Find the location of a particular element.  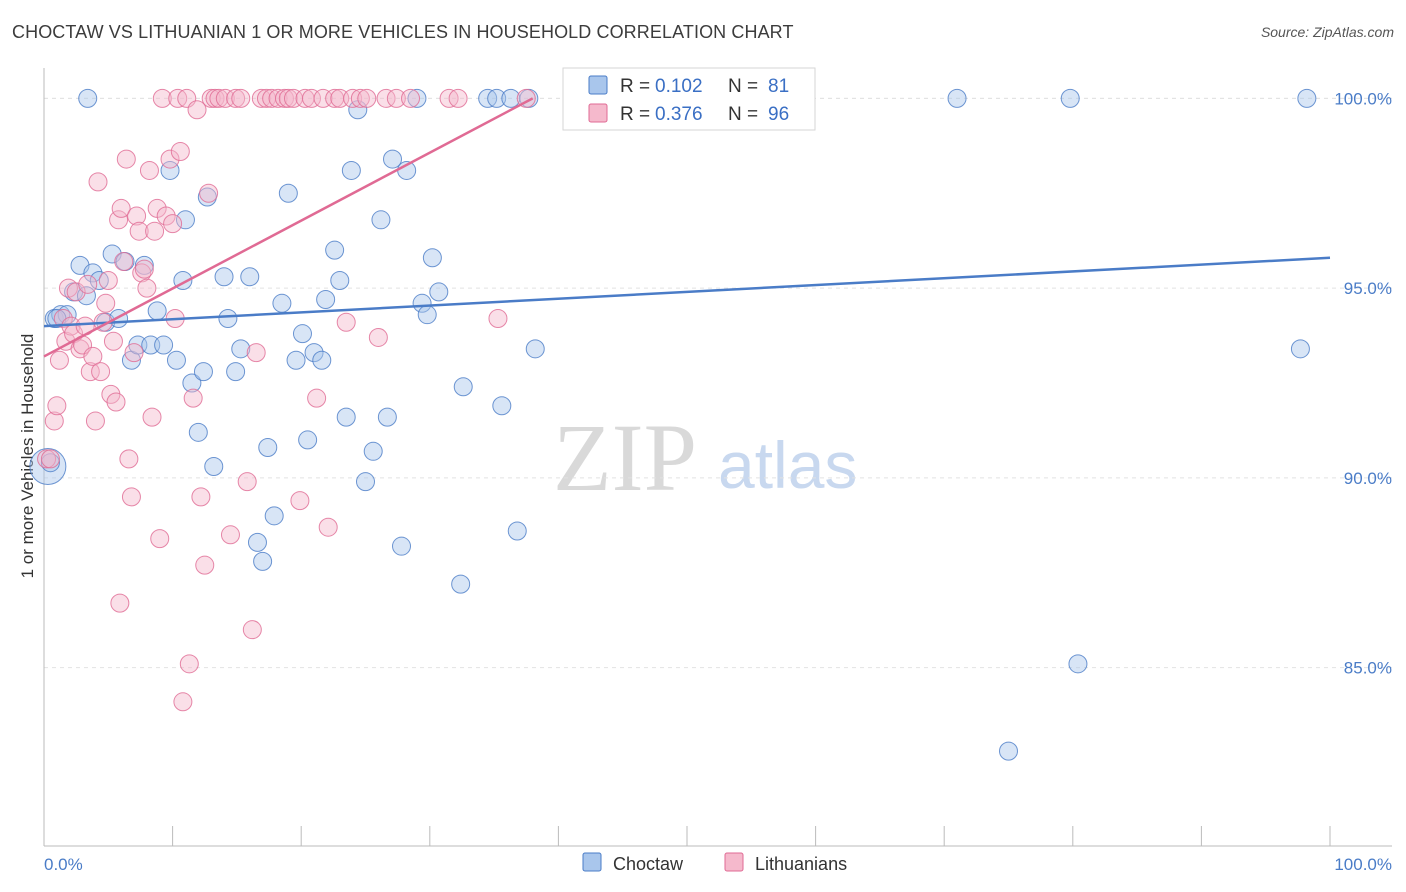

legend-r-label-choctaw: R = is located at coordinates (635, 86).